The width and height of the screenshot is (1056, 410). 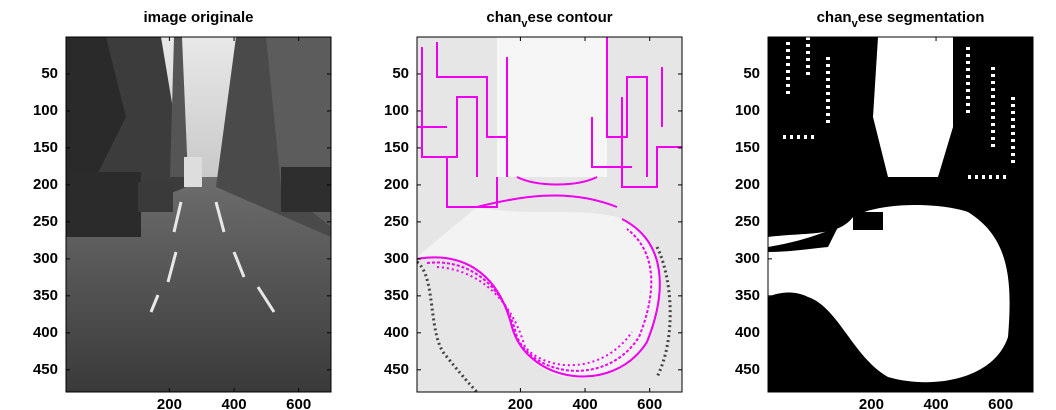 What do you see at coordinates (901, 19) in the screenshot?
I see `panel-title: chanvese segmentation` at bounding box center [901, 19].